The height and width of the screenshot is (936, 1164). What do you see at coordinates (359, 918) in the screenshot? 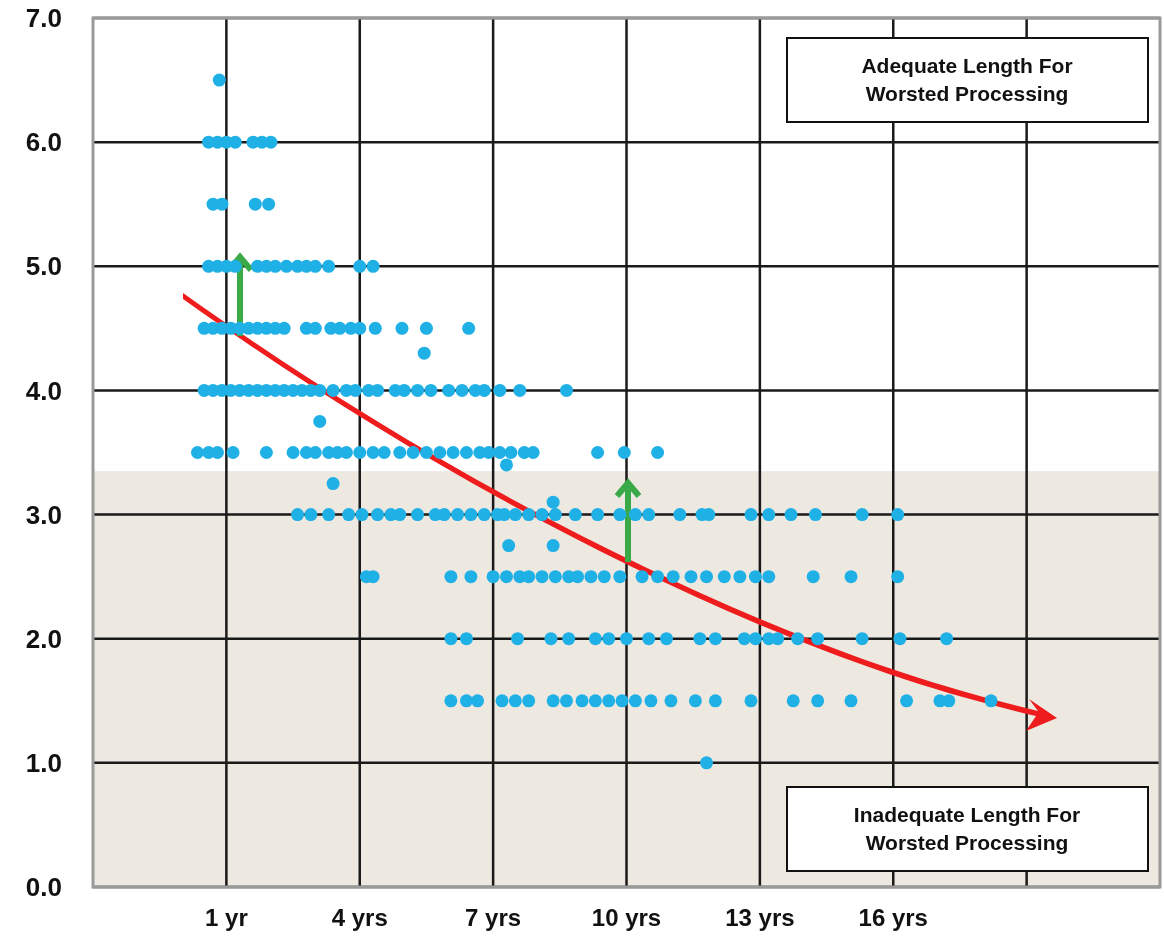
I see `x-tick-label: 4 yrs` at bounding box center [359, 918].